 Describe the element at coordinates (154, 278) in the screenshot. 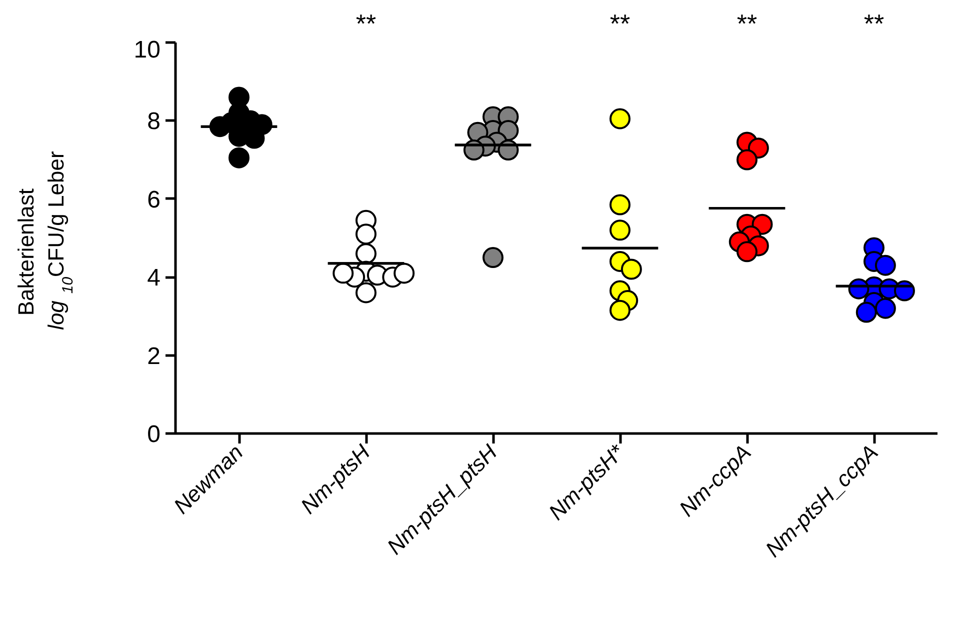

I see `y-tick-label: 4` at that location.